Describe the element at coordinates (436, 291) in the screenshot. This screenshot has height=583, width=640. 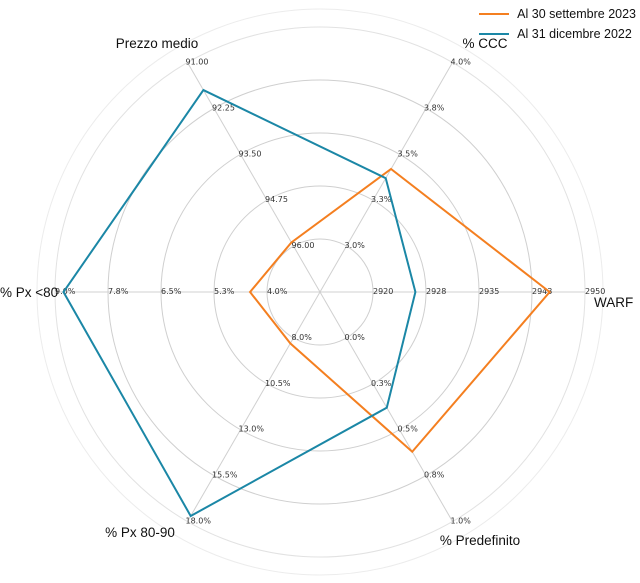
I see `tick-label: 2928` at that location.